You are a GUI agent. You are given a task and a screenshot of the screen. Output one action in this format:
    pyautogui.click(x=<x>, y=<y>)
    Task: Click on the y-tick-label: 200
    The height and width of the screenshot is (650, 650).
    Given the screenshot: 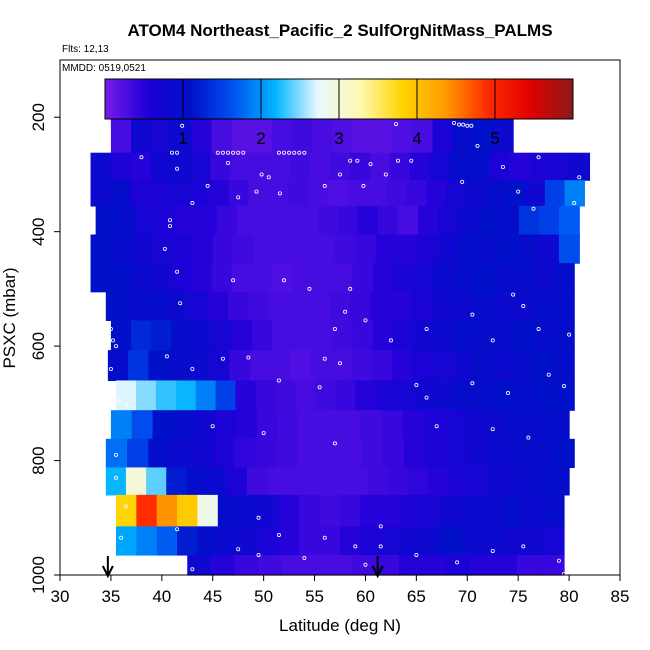 What is the action you would take?
    pyautogui.click(x=38, y=117)
    